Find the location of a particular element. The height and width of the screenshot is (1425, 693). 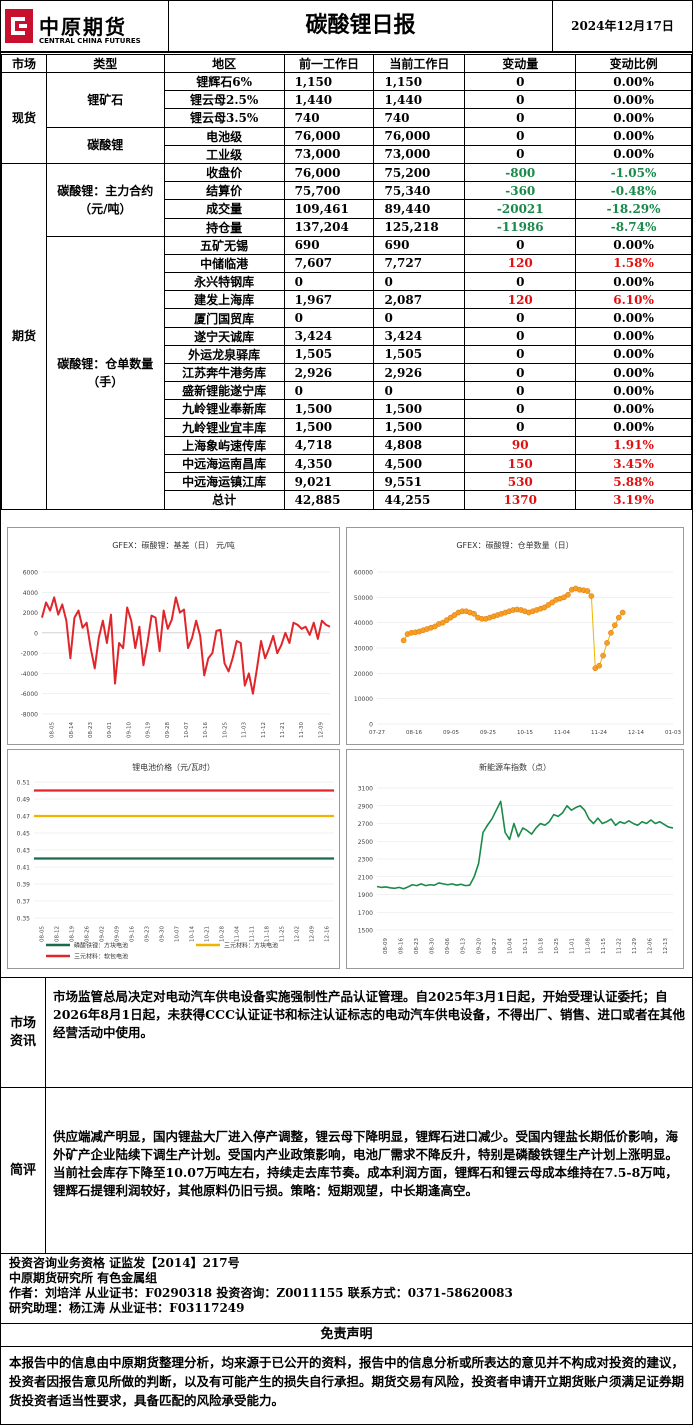

x-tick-label: 09-13 is located at coordinates (464, 946).